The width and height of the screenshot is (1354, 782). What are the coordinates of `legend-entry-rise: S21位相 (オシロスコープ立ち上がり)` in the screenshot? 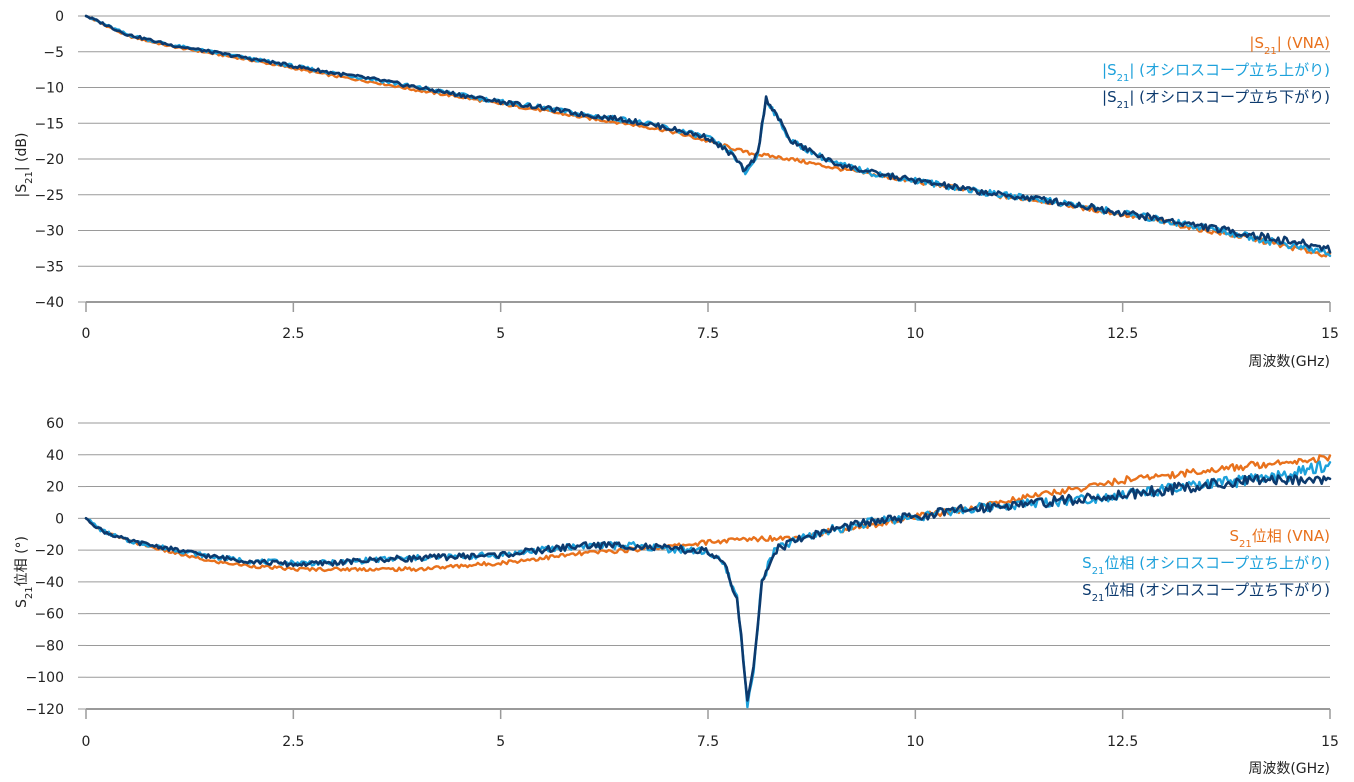 It's located at (1206, 565).